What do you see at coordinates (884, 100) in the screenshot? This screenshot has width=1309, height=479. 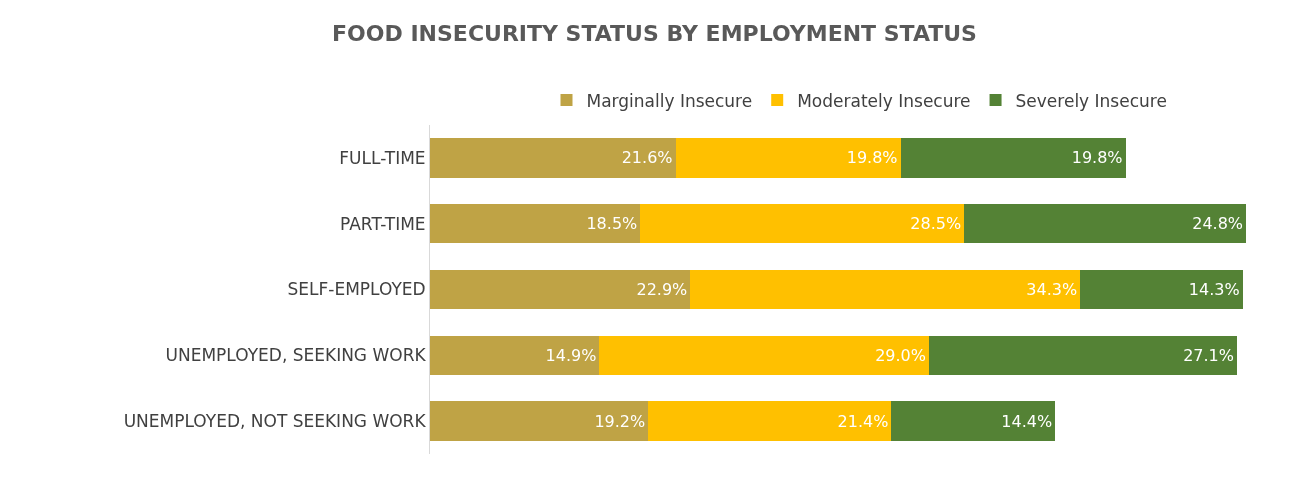 I see `legend-label: Moderately Insecure` at bounding box center [884, 100].